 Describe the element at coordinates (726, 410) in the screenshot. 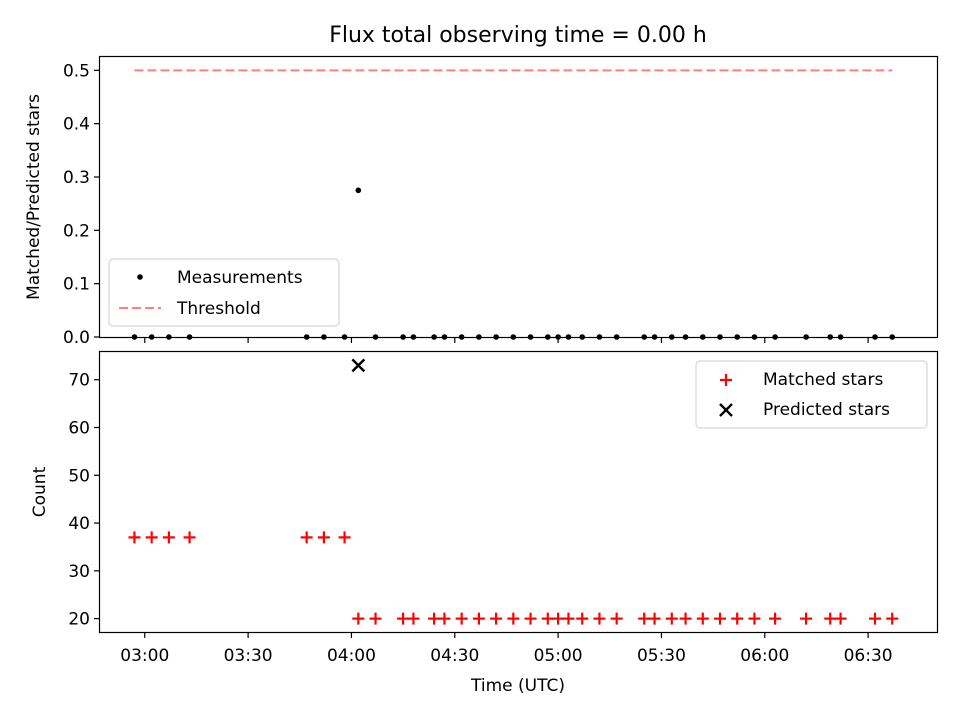

I see `legend-marker-predicted` at that location.